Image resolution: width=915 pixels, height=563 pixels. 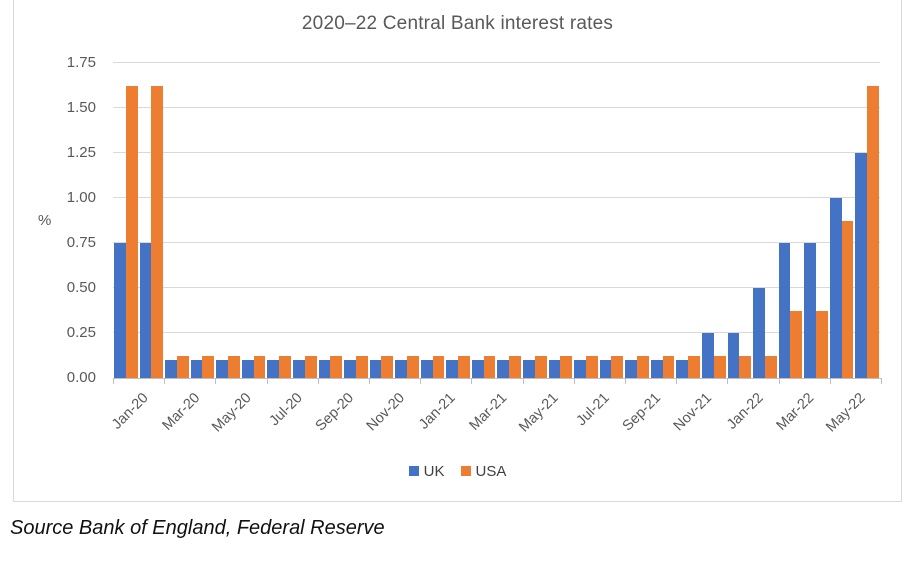 I want to click on gridline-0.50, so click(x=496, y=287).